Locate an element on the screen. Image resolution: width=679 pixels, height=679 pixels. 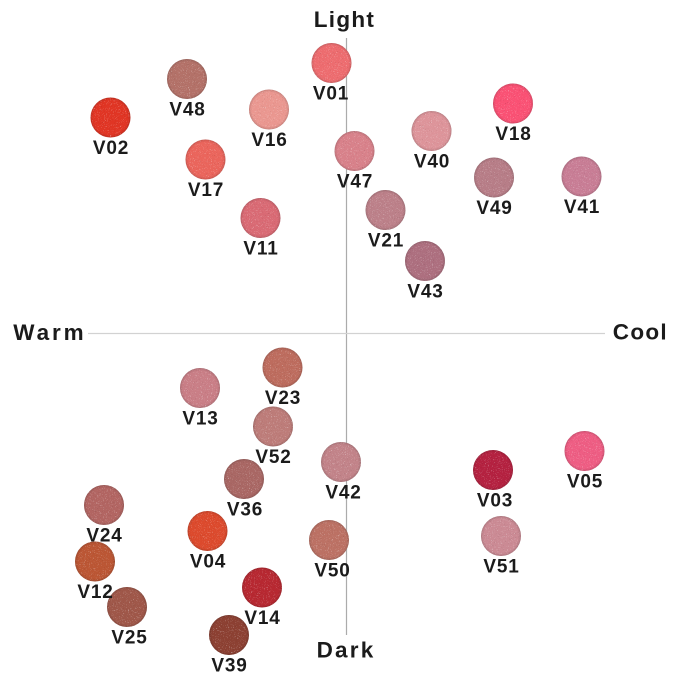
svg-text: V11 is located at coordinates (260, 248).